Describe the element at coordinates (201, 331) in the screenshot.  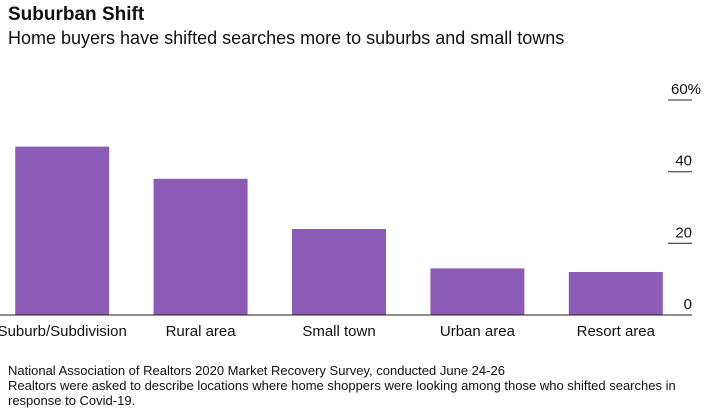
I see `category-label: Rural area` at that location.